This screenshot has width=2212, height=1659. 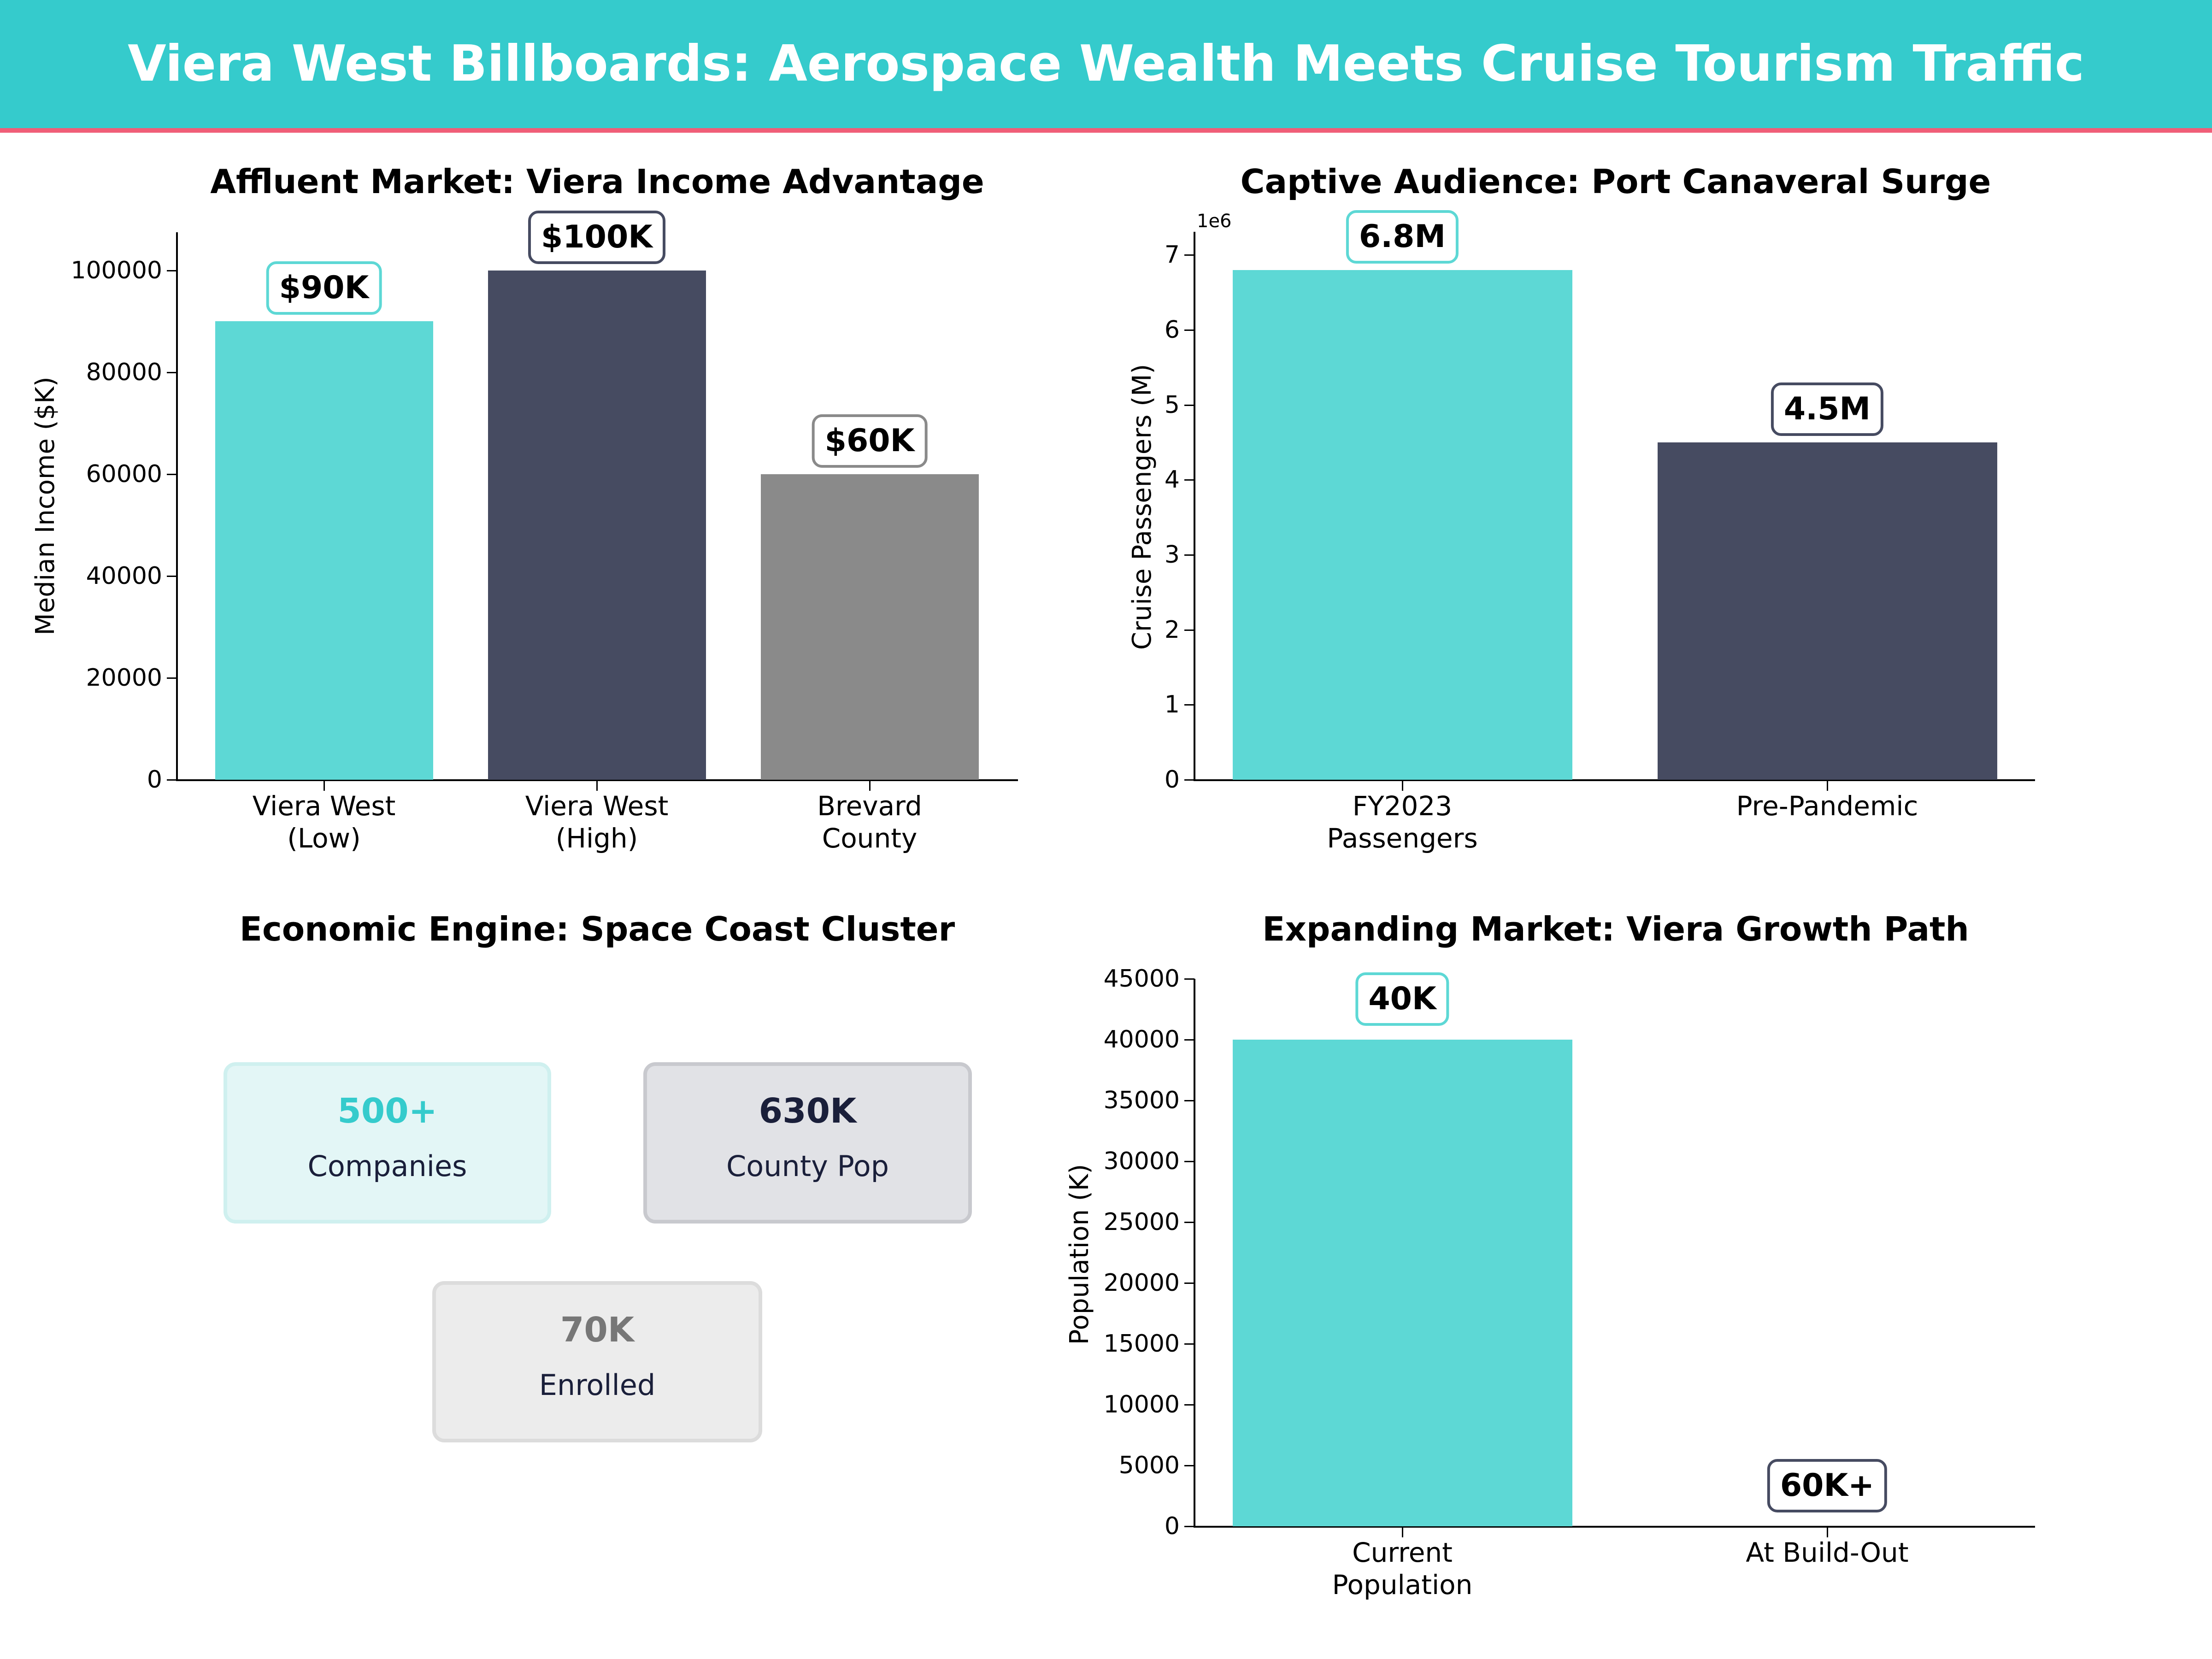 I want to click on y-tick-label: 5, so click(x=1172, y=405).